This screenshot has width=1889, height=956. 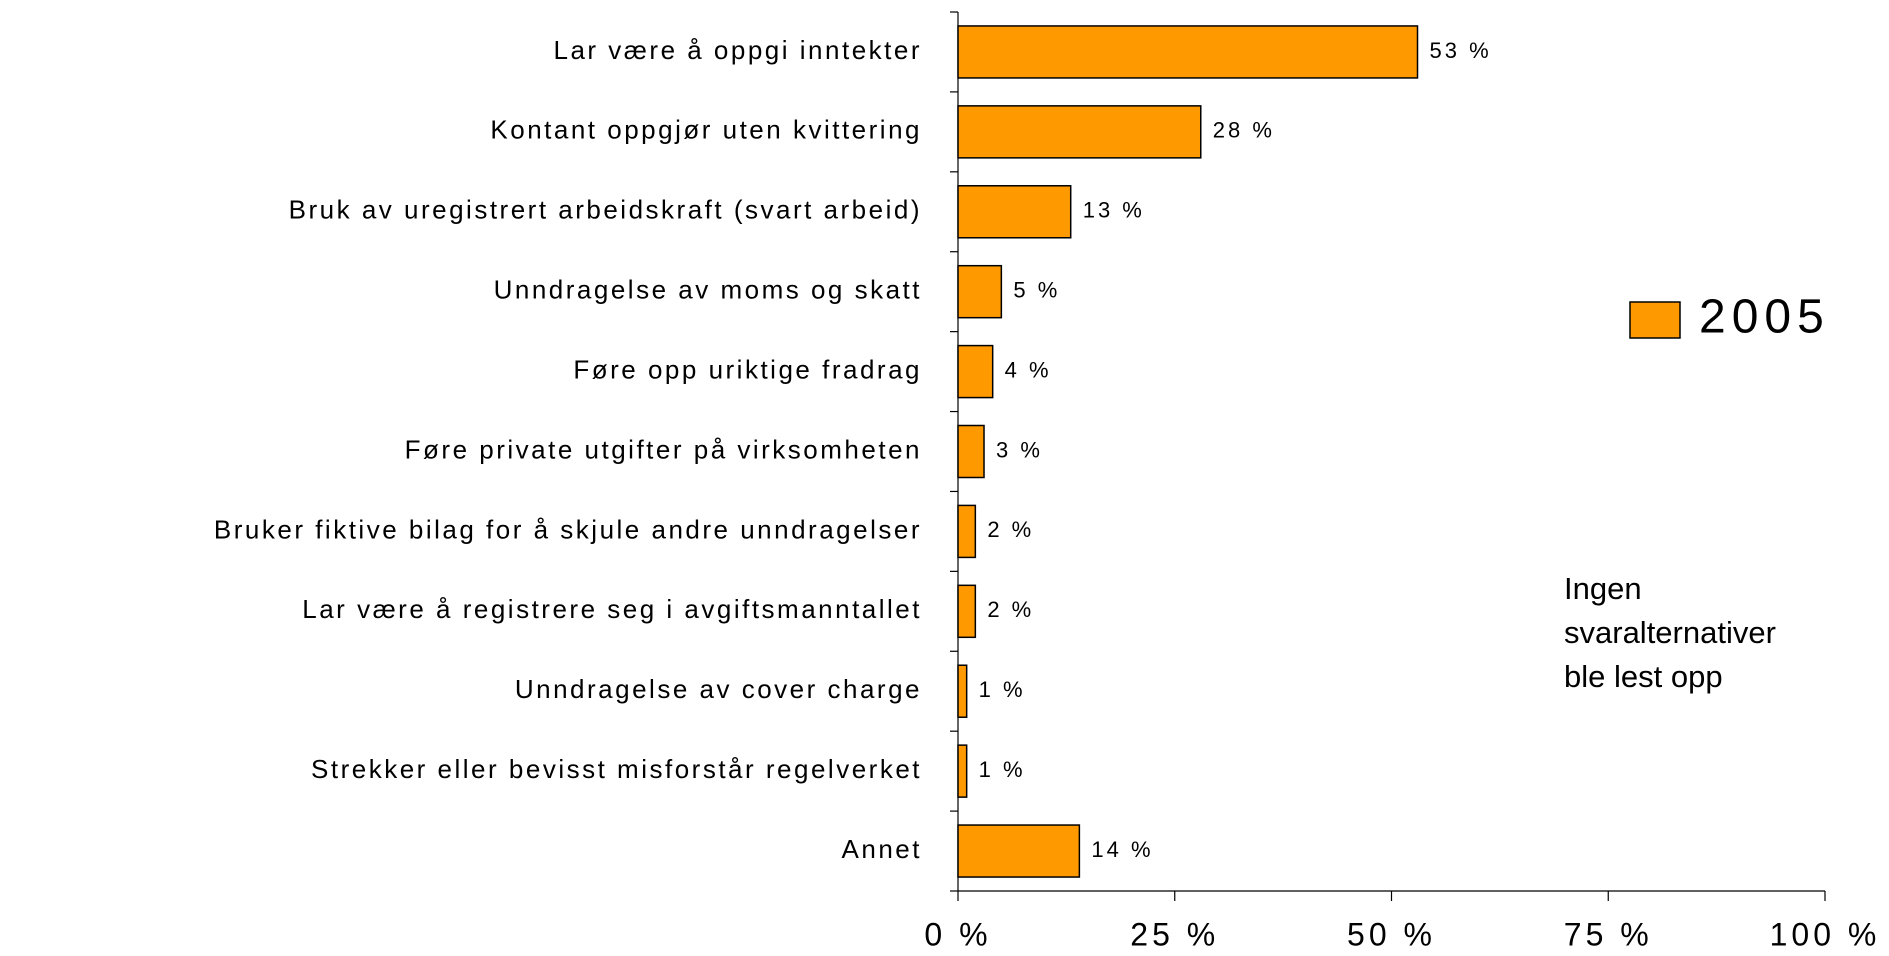 What do you see at coordinates (1028, 369) in the screenshot?
I see `value-label: 4 %` at bounding box center [1028, 369].